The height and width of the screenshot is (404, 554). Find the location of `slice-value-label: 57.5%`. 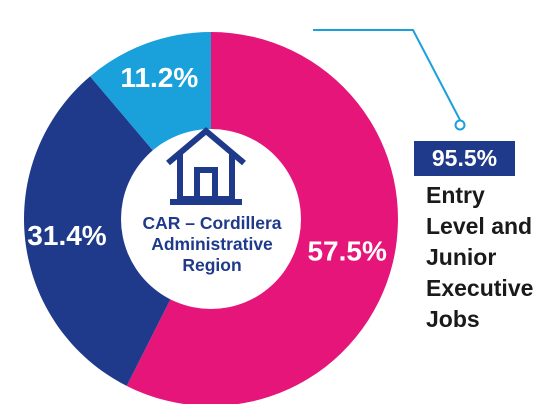

slice-value-label: 57.5% is located at coordinates (346, 250).